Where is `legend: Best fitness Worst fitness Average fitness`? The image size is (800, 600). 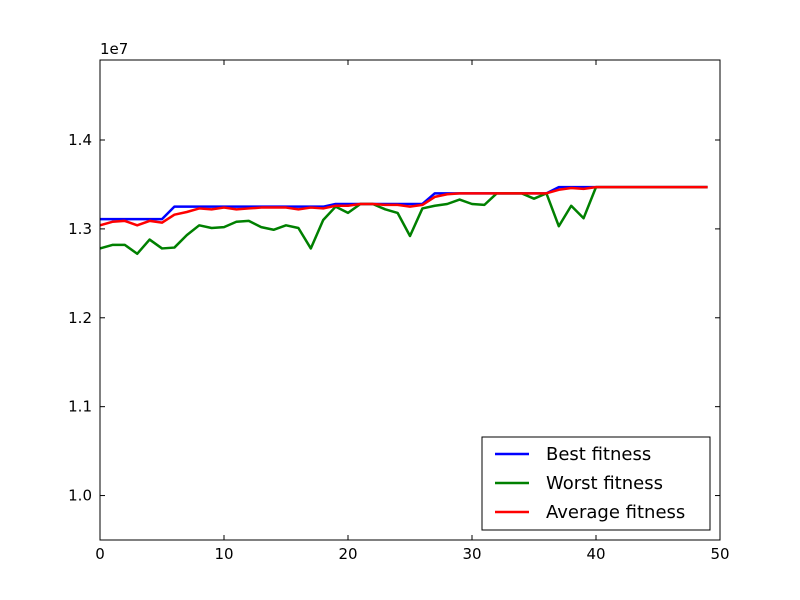
legend: Best fitness Worst fitness Average fitness is located at coordinates (596, 483).